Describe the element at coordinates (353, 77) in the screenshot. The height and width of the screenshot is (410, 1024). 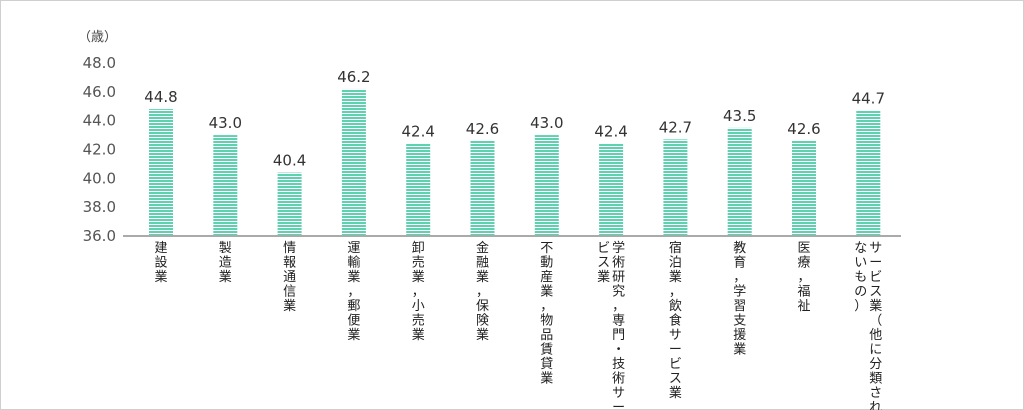
I see `data-label: 46.2` at that location.